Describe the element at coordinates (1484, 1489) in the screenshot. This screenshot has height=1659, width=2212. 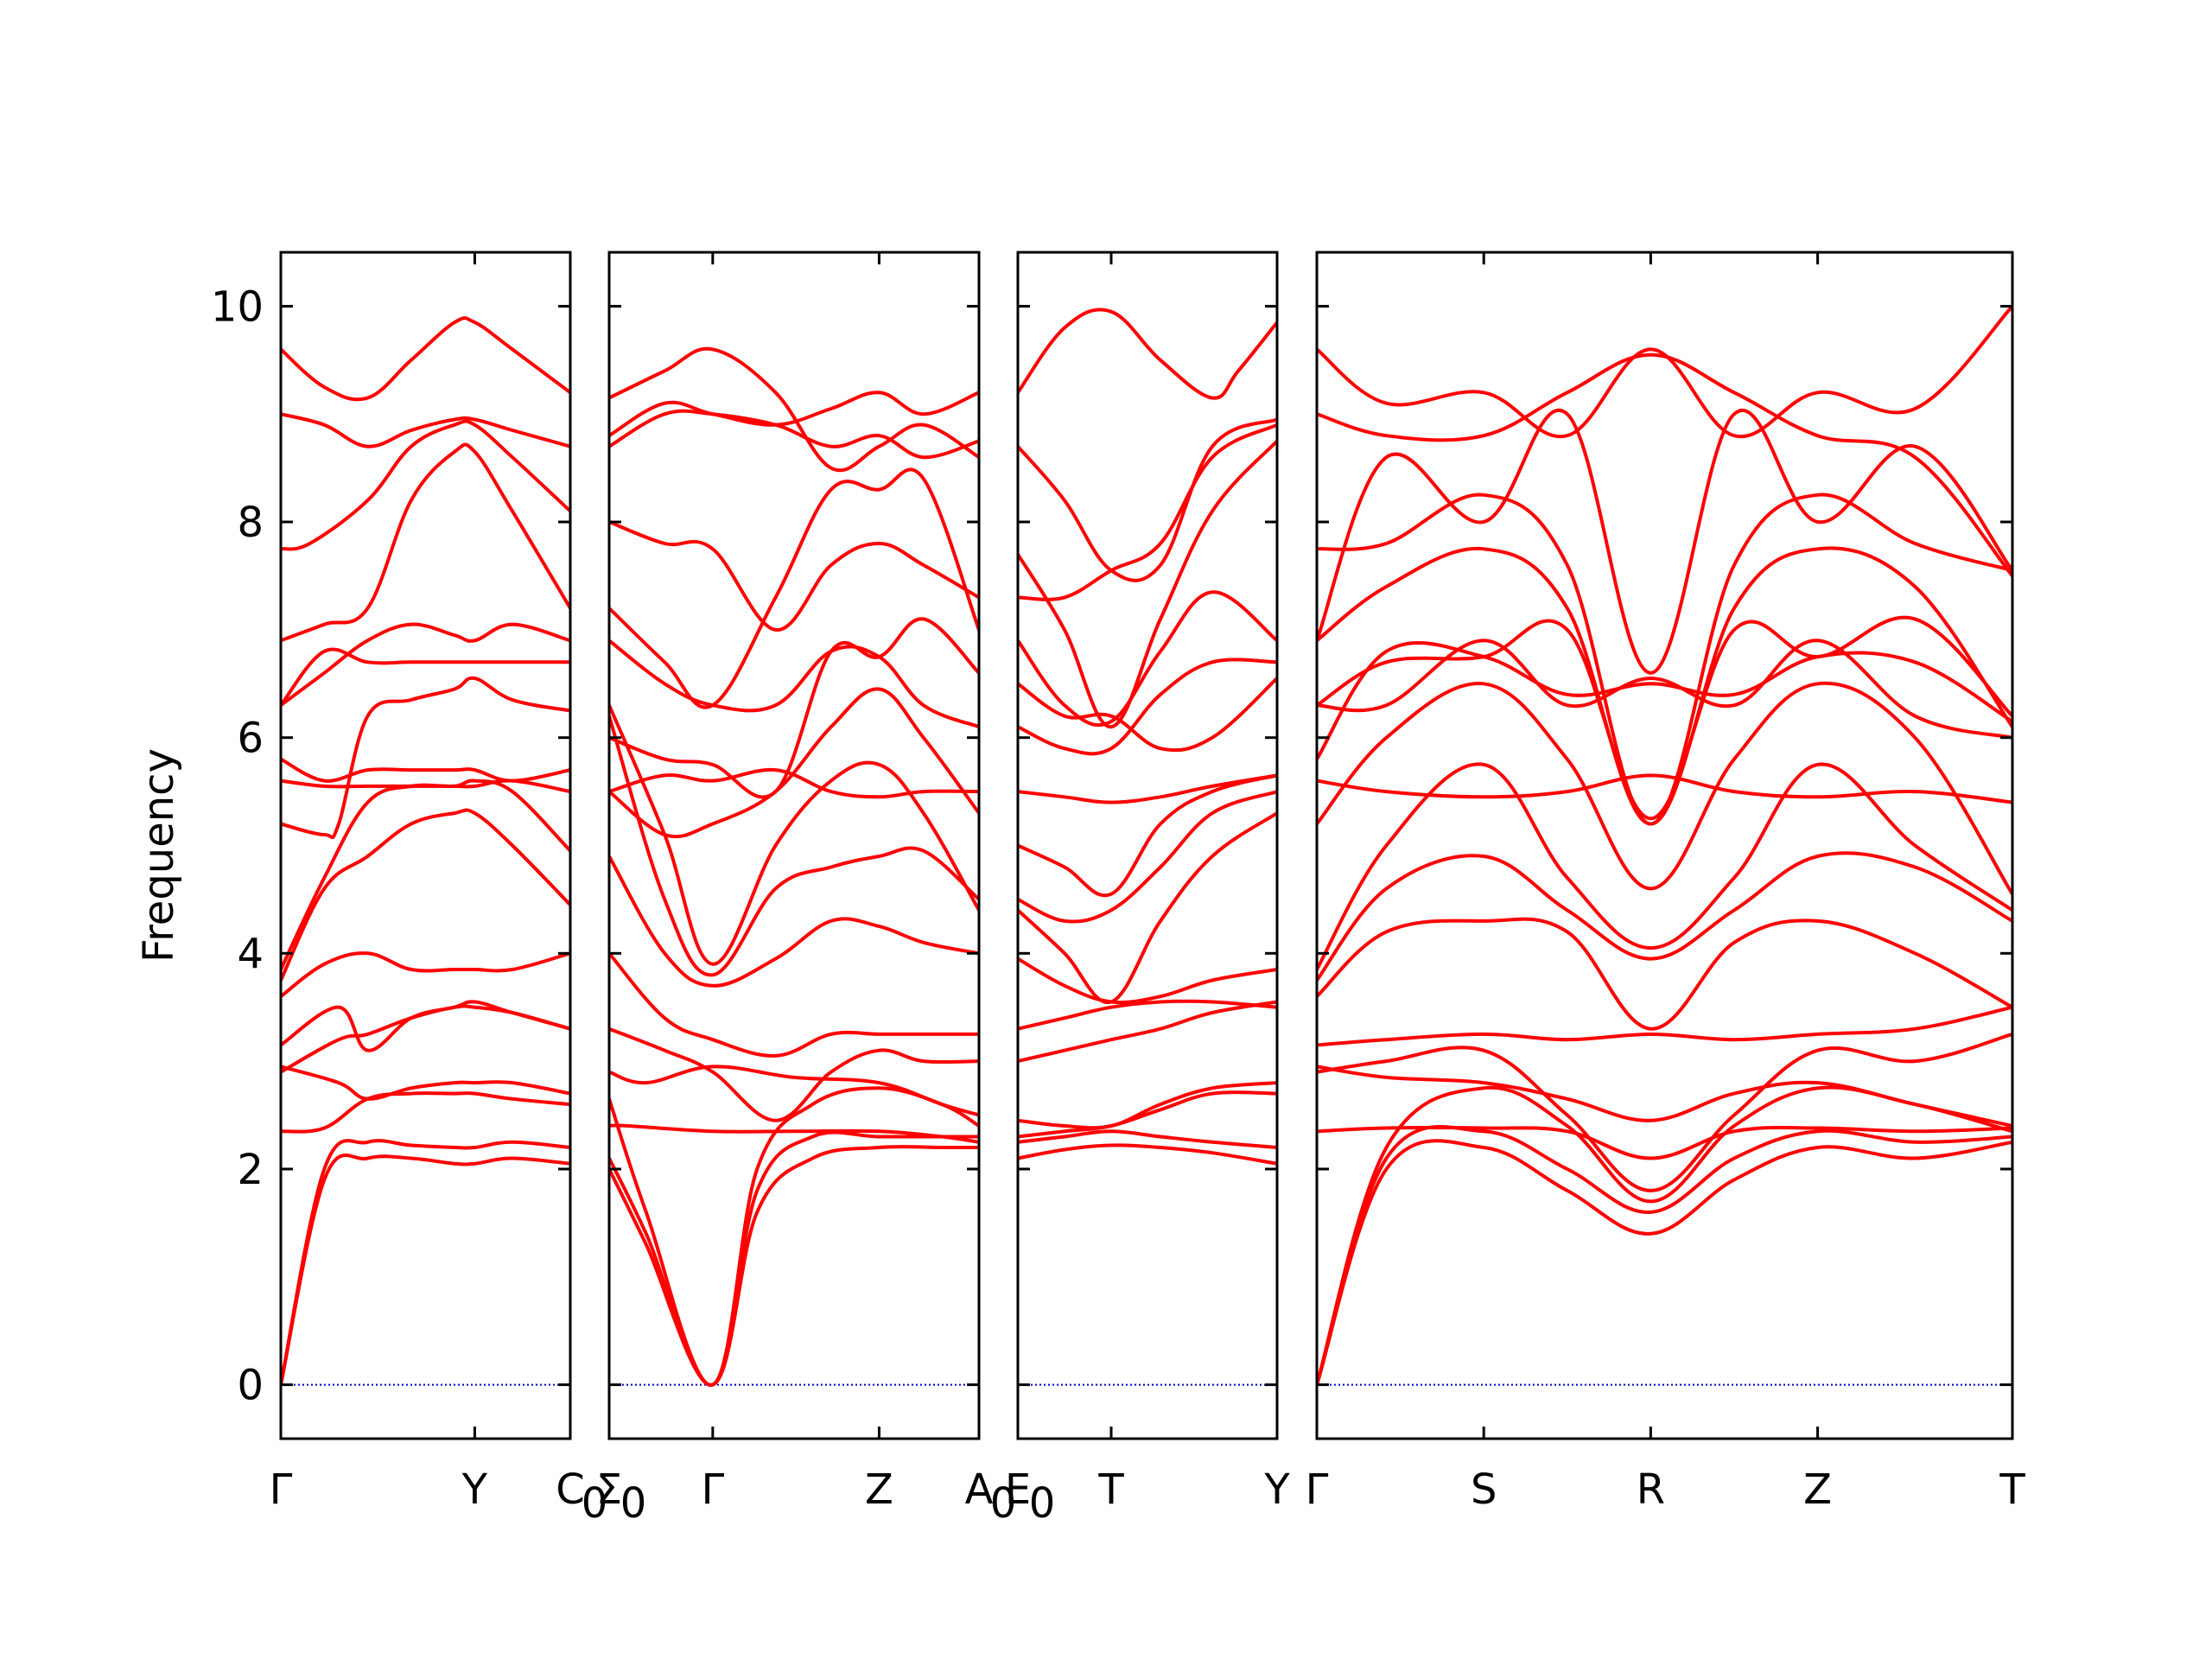
I see `x-tick-label: S` at that location.